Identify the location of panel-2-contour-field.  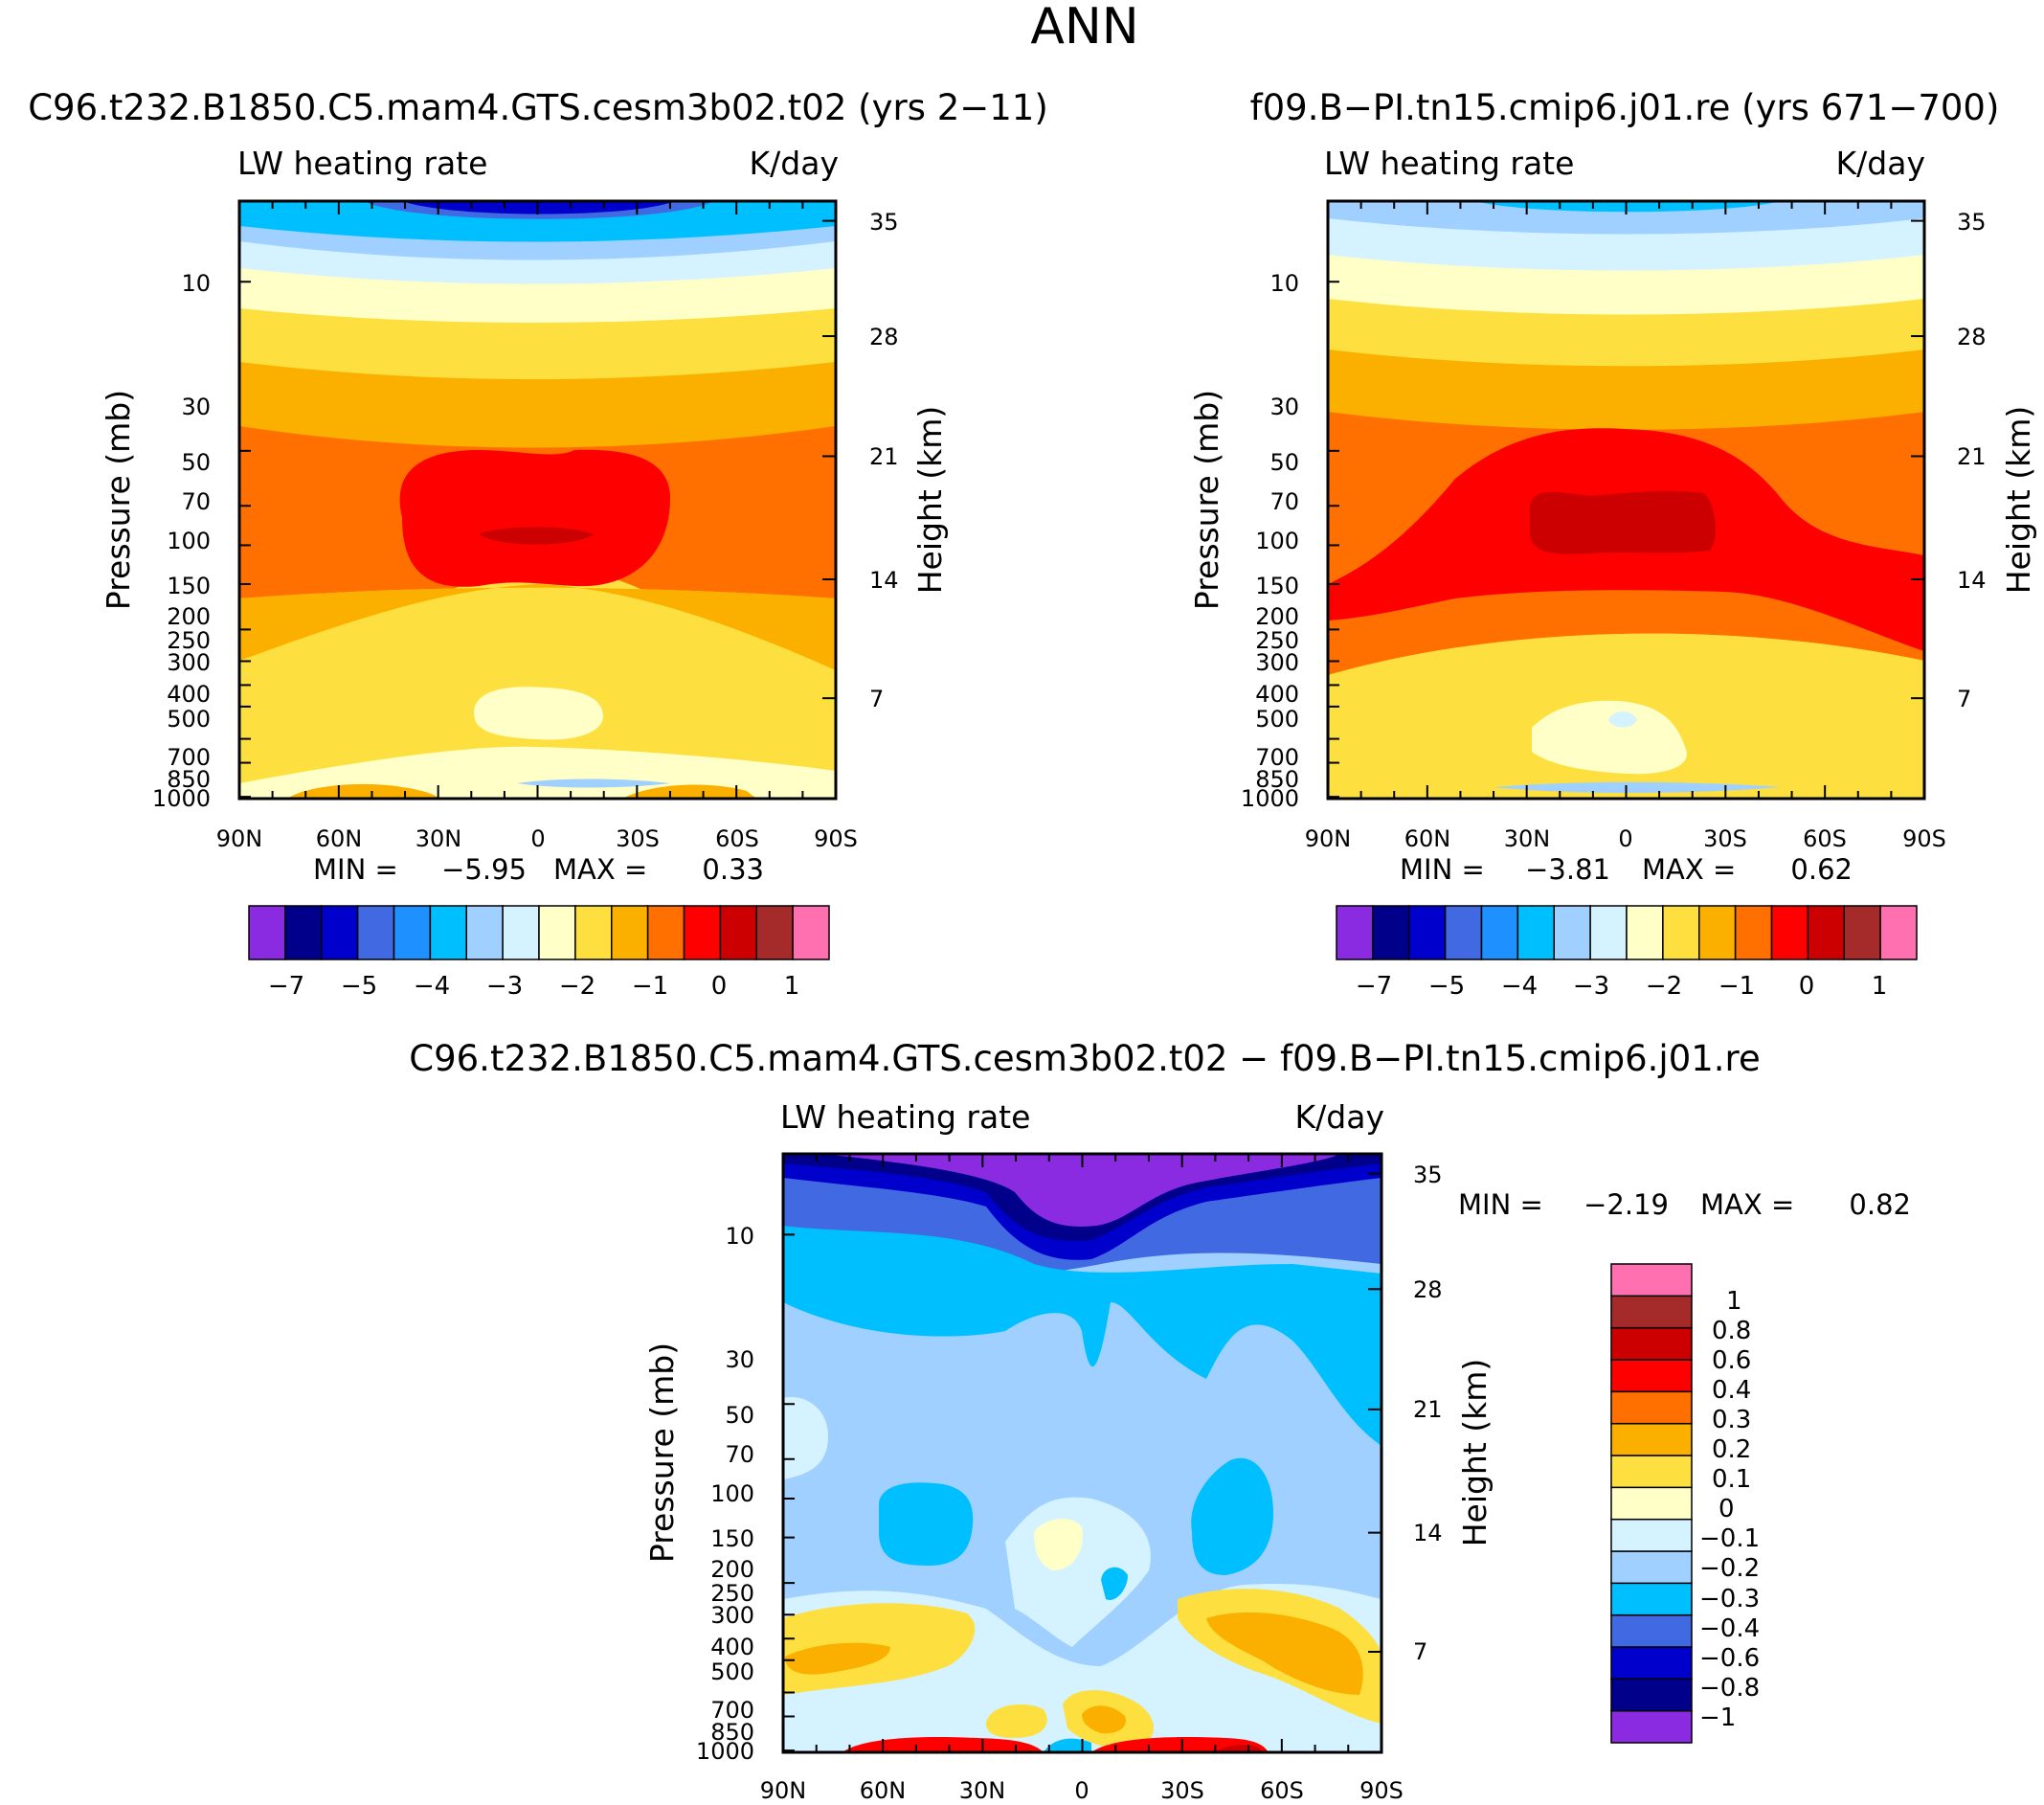
(1626, 500).